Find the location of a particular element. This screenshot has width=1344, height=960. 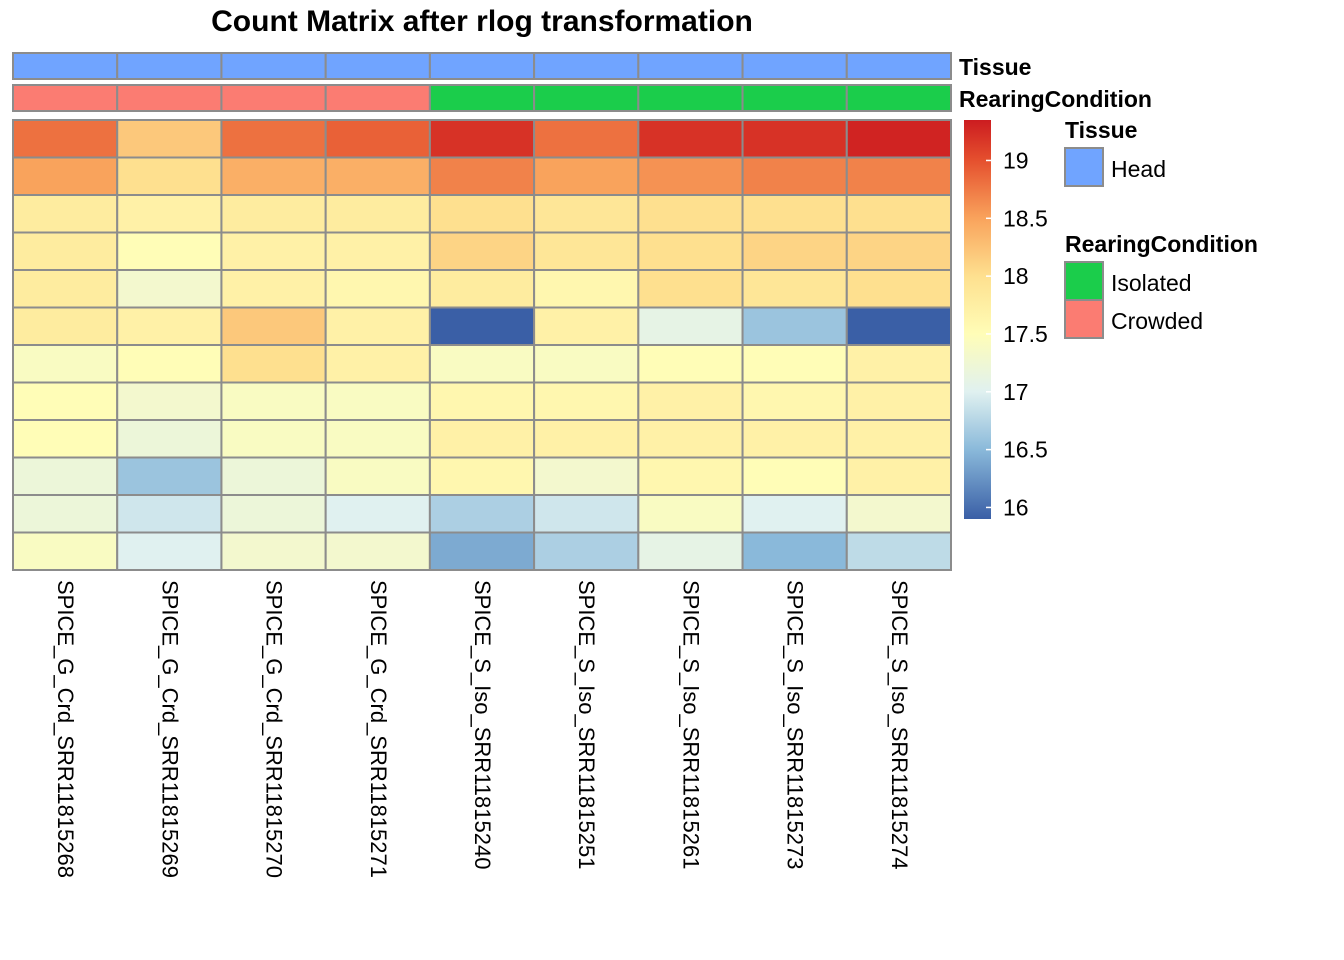

column-label: SPICE_G_Crd_SRR11815269 is located at coordinates (169, 729).